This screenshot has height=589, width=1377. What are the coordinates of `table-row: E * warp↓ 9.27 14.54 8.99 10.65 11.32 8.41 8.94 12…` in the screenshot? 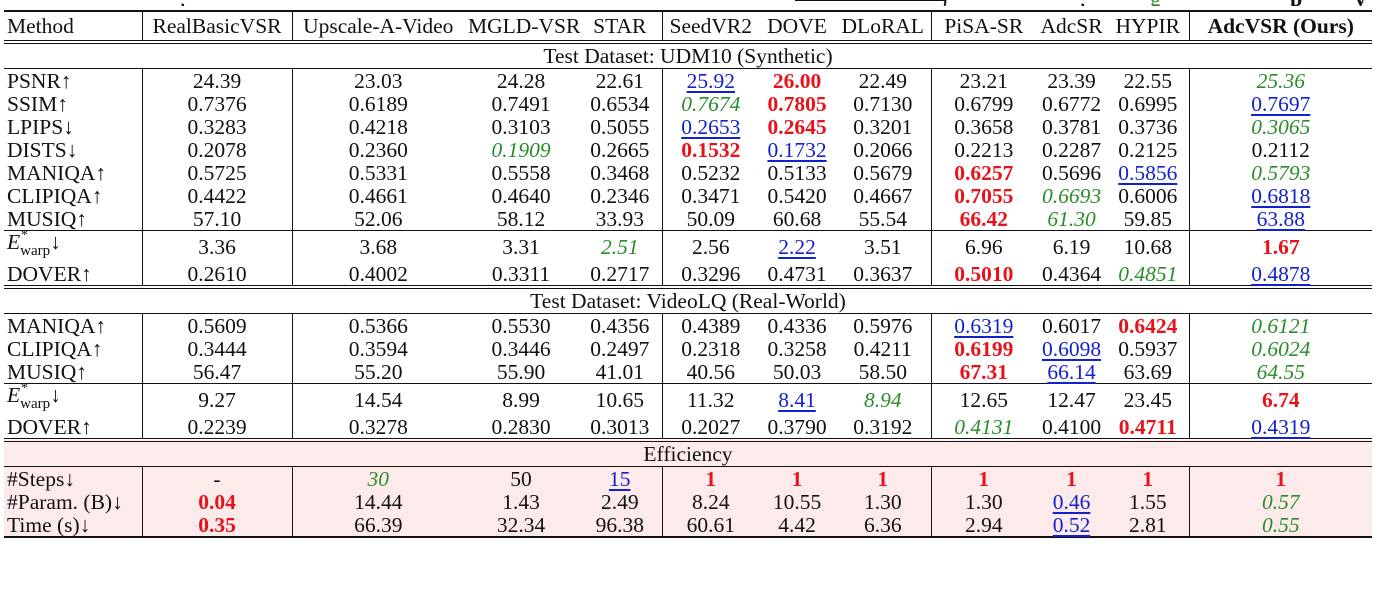 It's located at (688, 398).